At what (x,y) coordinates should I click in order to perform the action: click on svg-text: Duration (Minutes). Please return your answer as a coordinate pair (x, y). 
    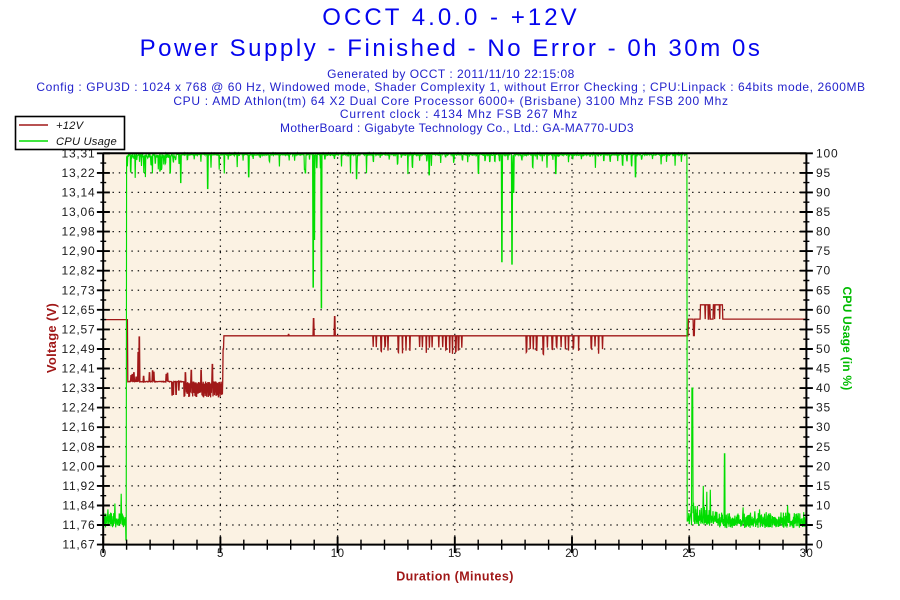
    Looking at the image, I should click on (455, 577).